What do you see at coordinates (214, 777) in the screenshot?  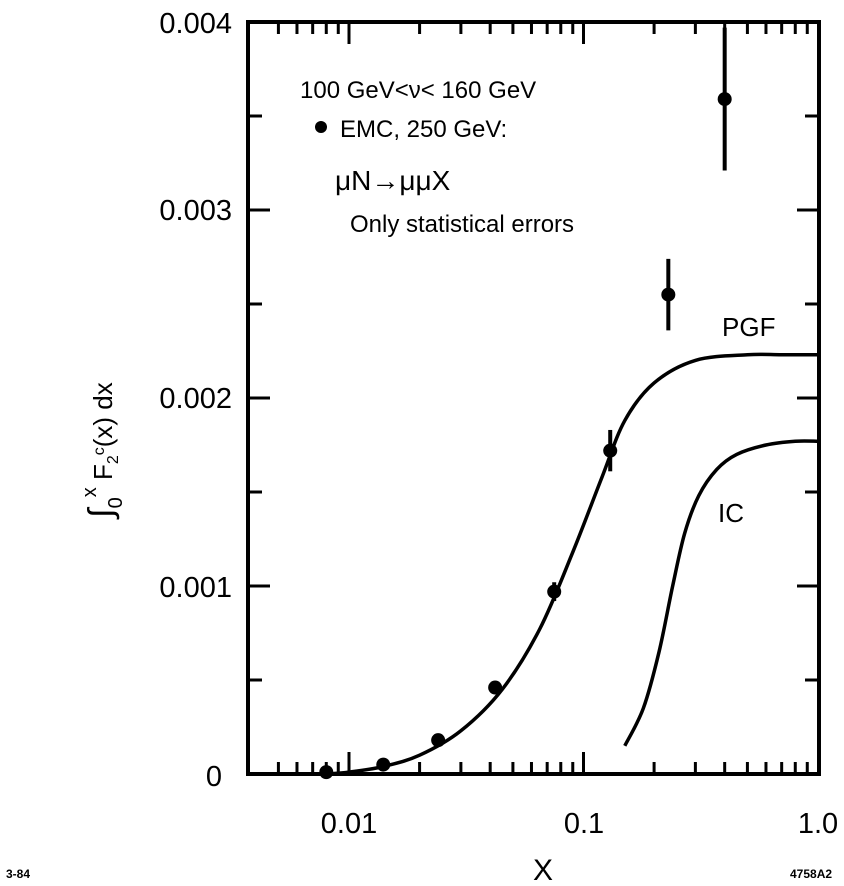 I see `y-tick-label-0: 0` at bounding box center [214, 777].